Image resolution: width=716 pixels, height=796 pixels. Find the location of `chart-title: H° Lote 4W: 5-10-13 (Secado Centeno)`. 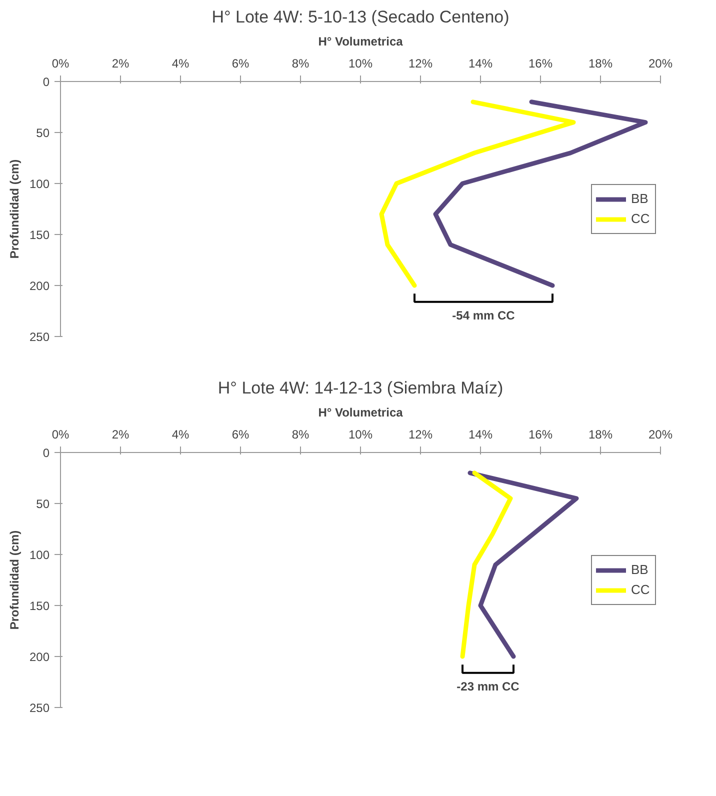

chart-title: H° Lote 4W: 5-10-13 (Secado Centeno) is located at coordinates (361, 17).